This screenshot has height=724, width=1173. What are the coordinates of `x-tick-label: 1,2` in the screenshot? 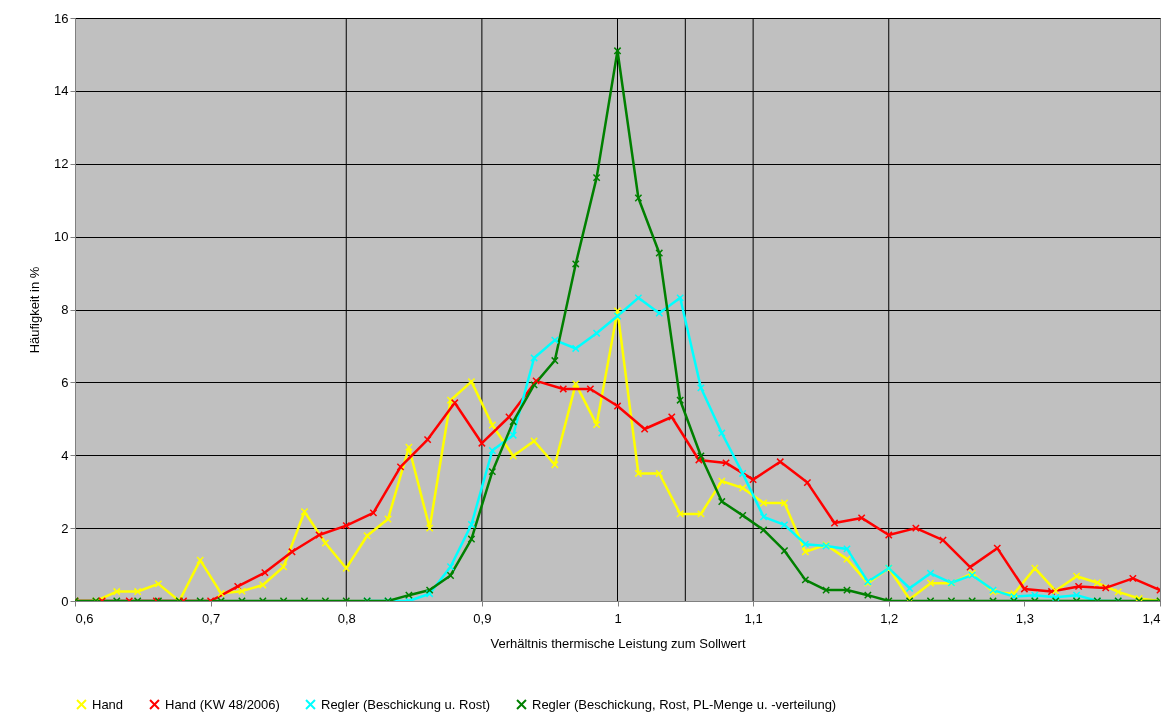 It's located at (889, 618).